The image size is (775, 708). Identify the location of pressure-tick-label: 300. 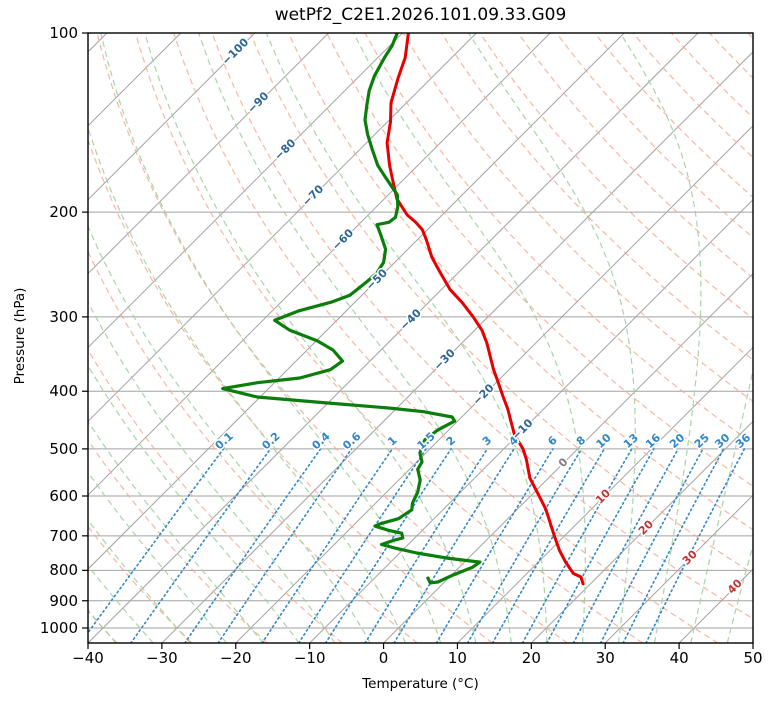
(63, 316).